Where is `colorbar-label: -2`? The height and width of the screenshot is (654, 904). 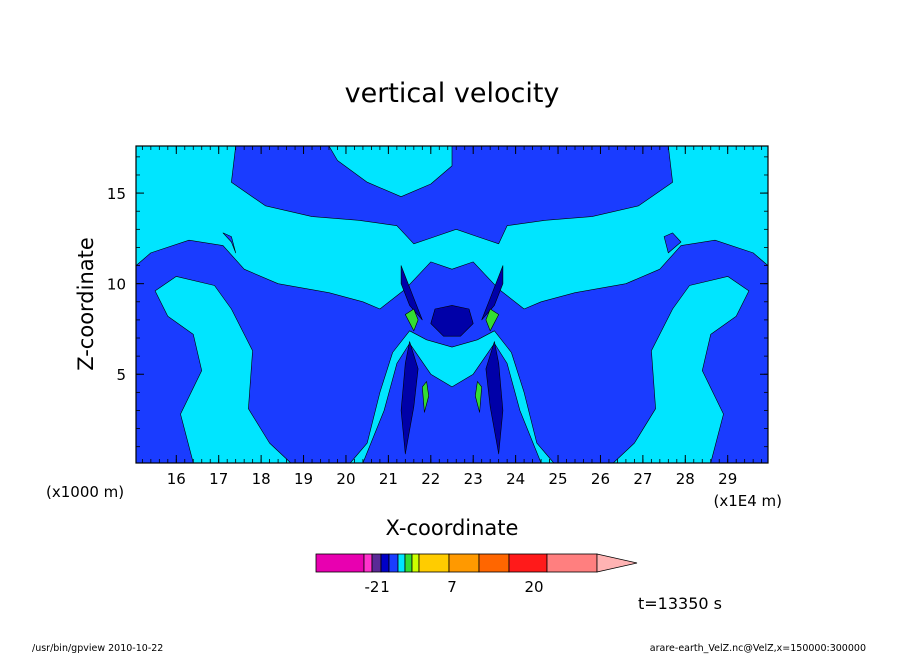 colorbar-label: -2 is located at coordinates (372, 587).